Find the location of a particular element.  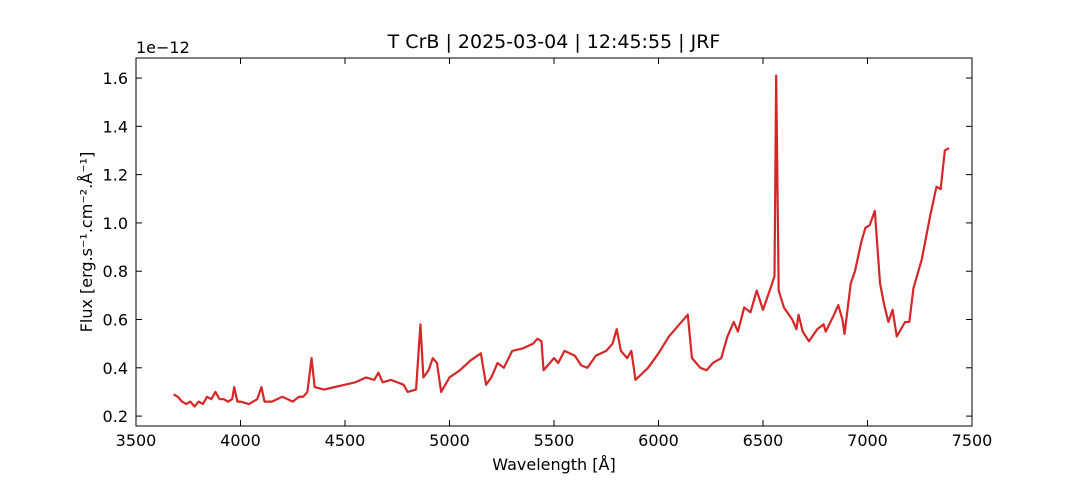

chart-title: T CrB | 2025-03-04 | 12:45:55 | JRF is located at coordinates (554, 42).